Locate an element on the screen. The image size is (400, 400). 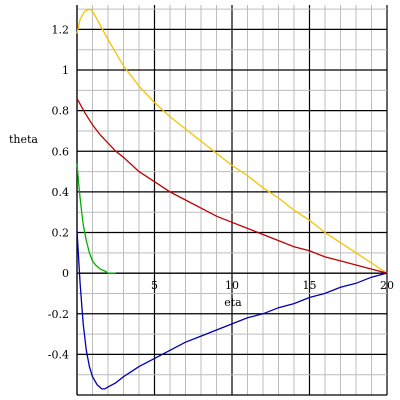
y-tick-label: -0.2 is located at coordinates (58, 314).